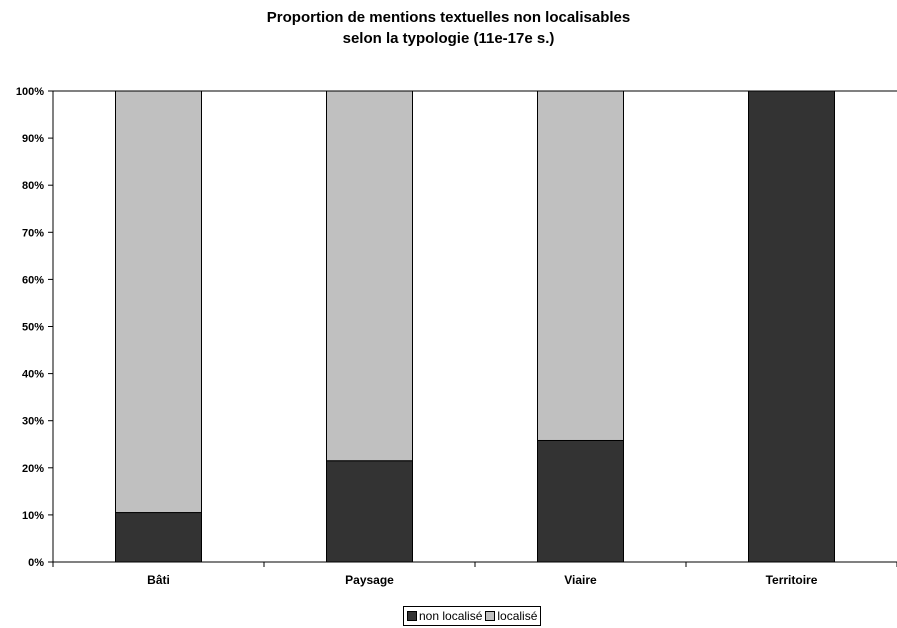 The width and height of the screenshot is (897, 628). Describe the element at coordinates (158, 580) in the screenshot. I see `x-tick-label: Bâti` at that location.